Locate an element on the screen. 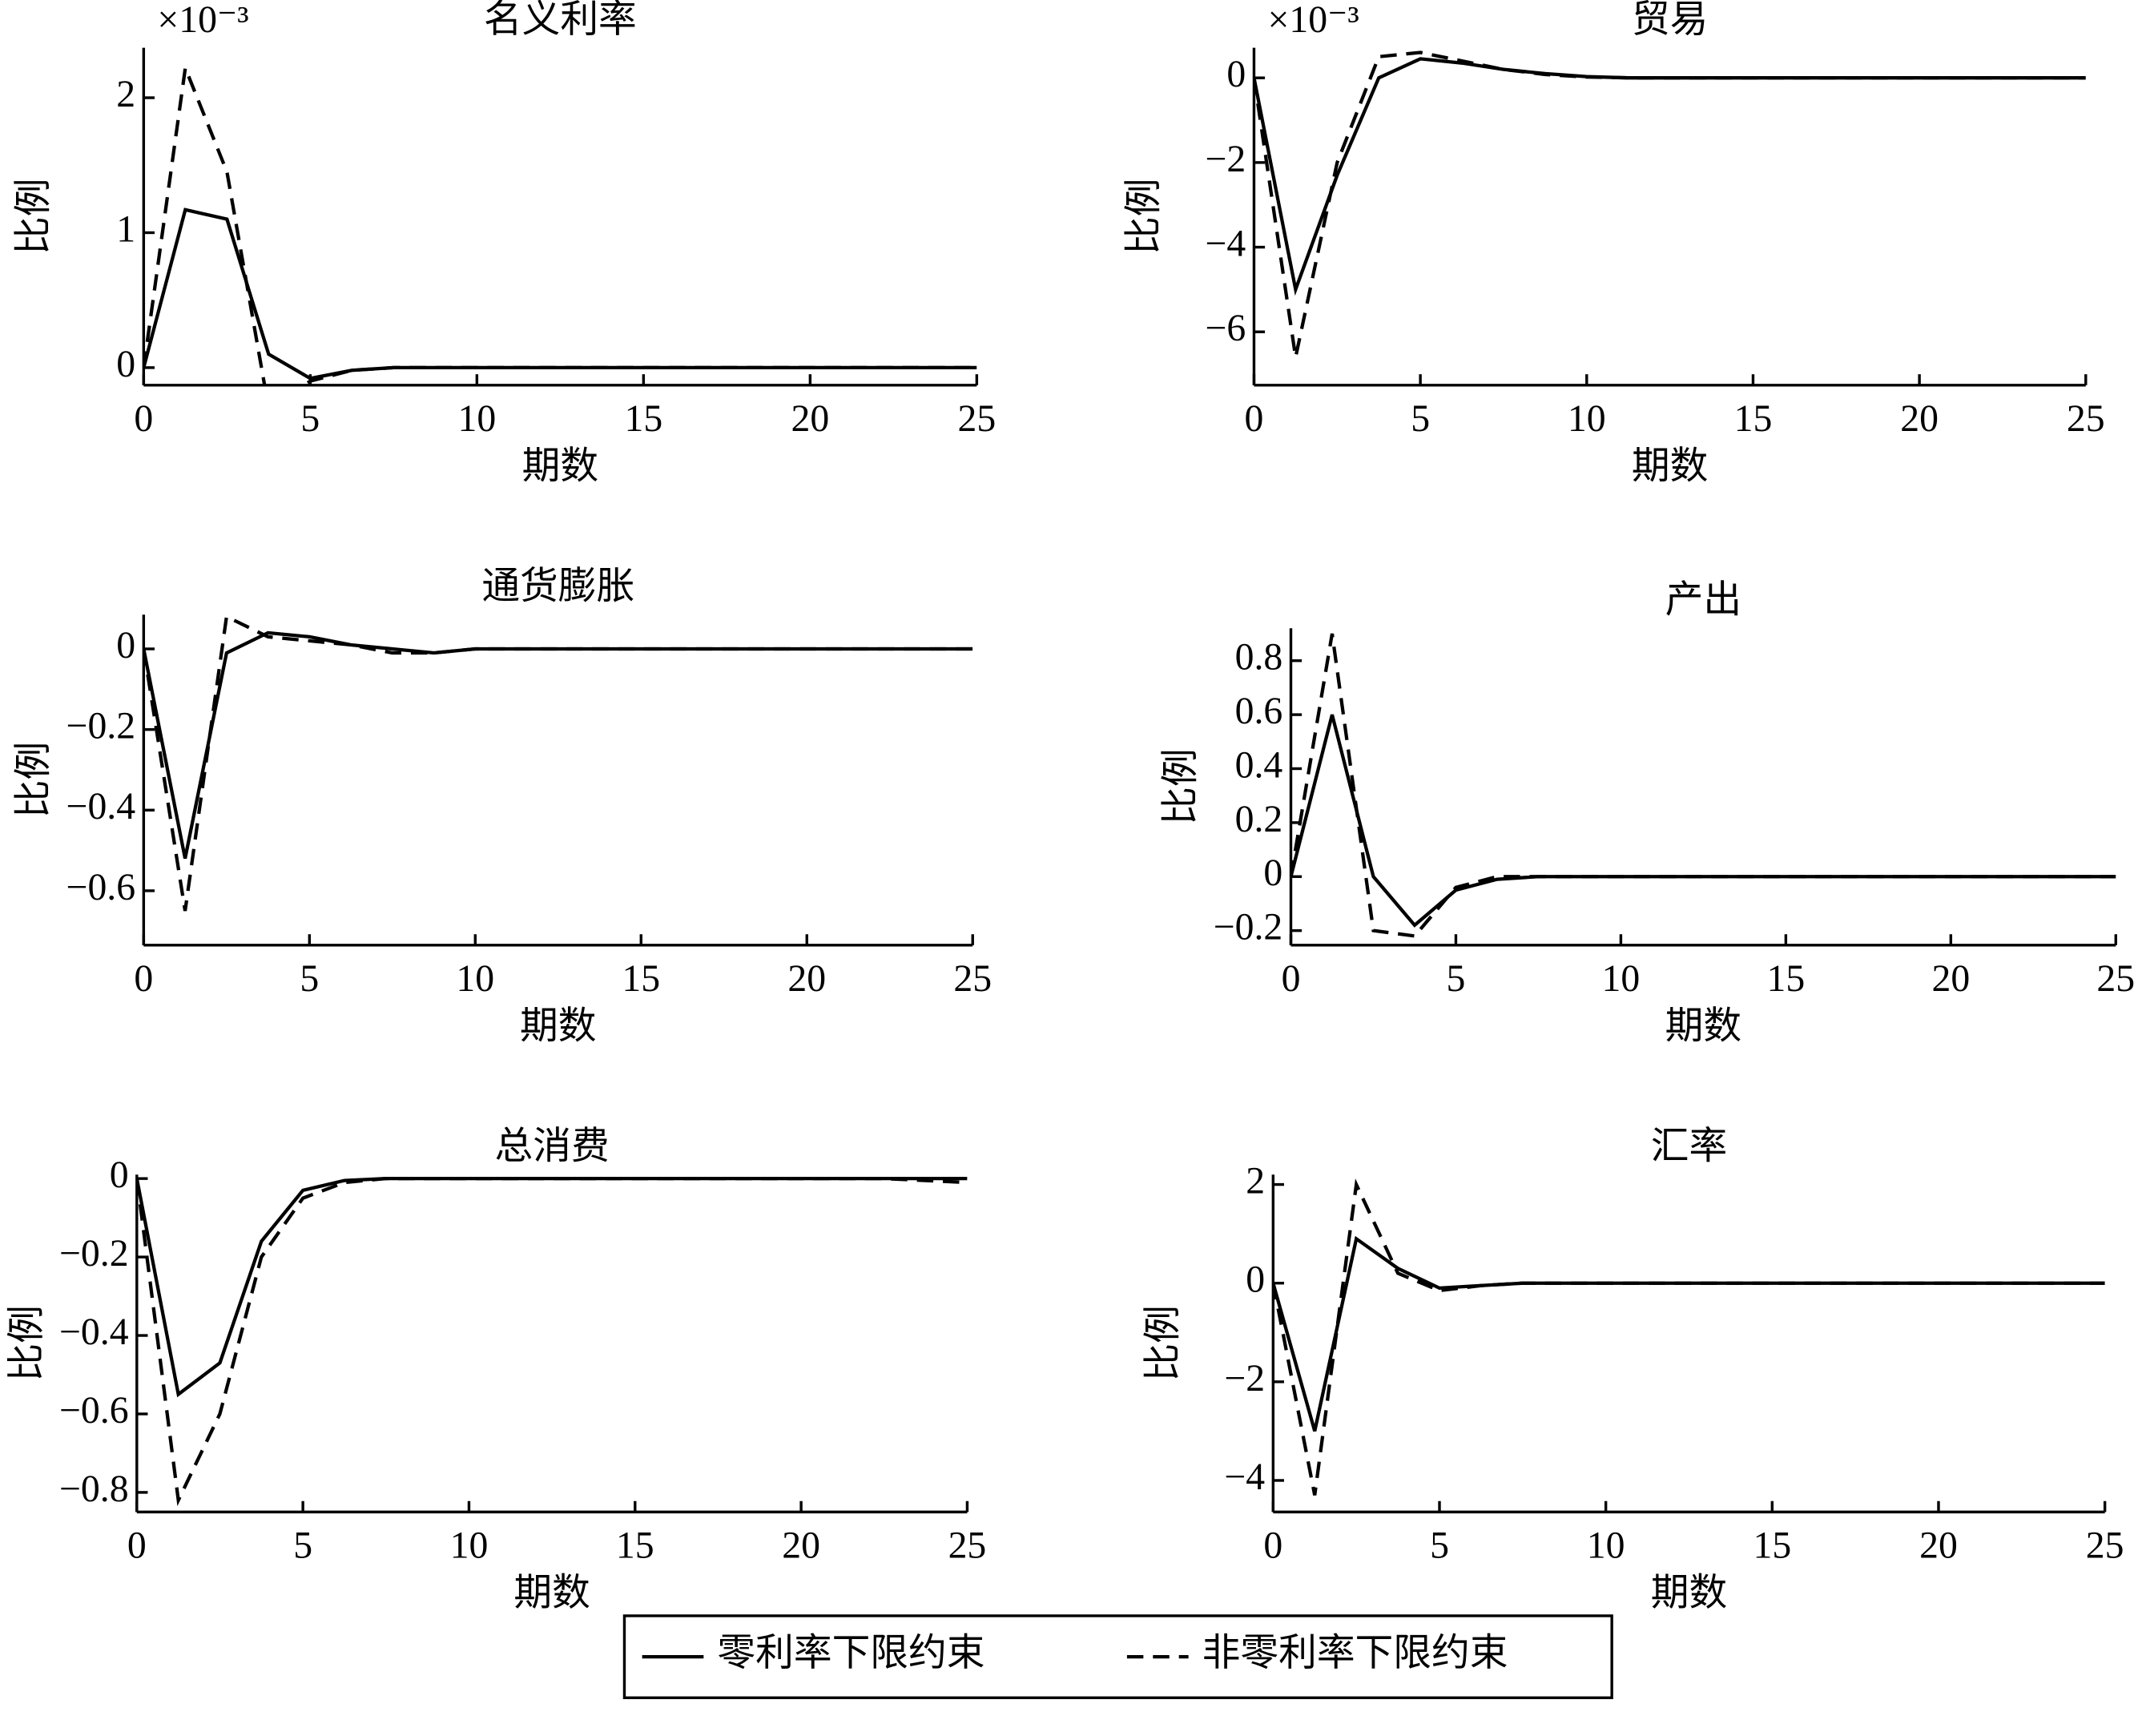  subplot: 产出 0 5 10 15 20 25 −0.2 0 0.2 0.4 0.6 0.8 期数 比例 is located at coordinates (1647, 814).